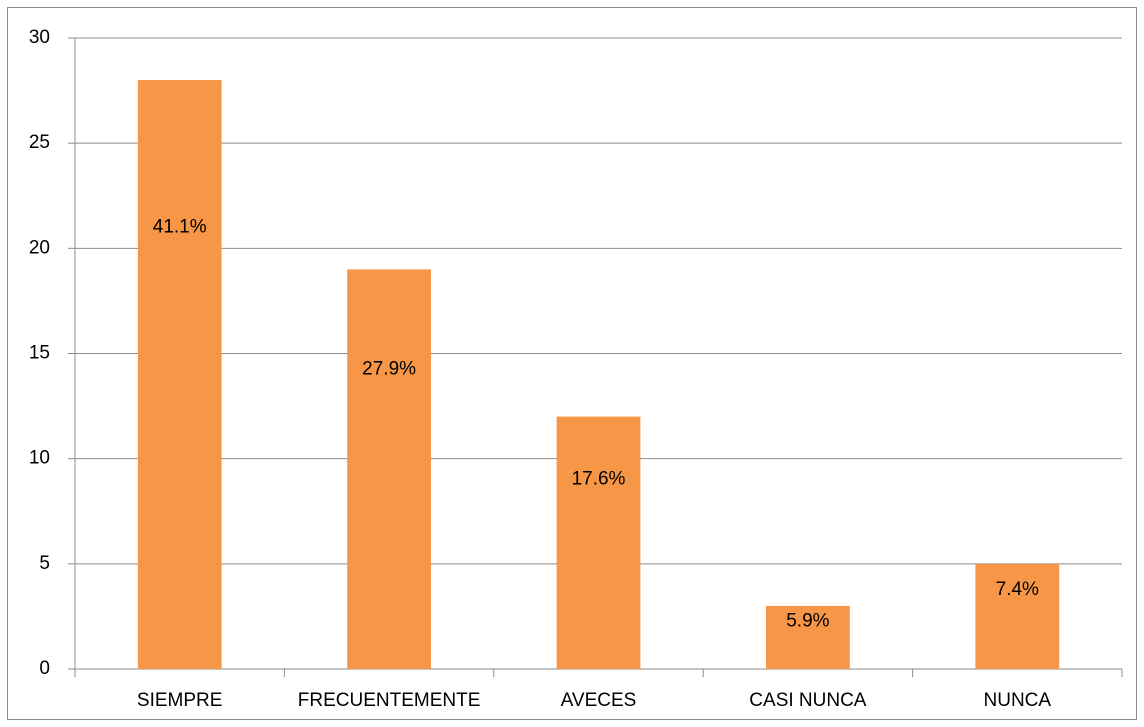 The image size is (1144, 727). I want to click on y-tick-label: 15, so click(39, 353).